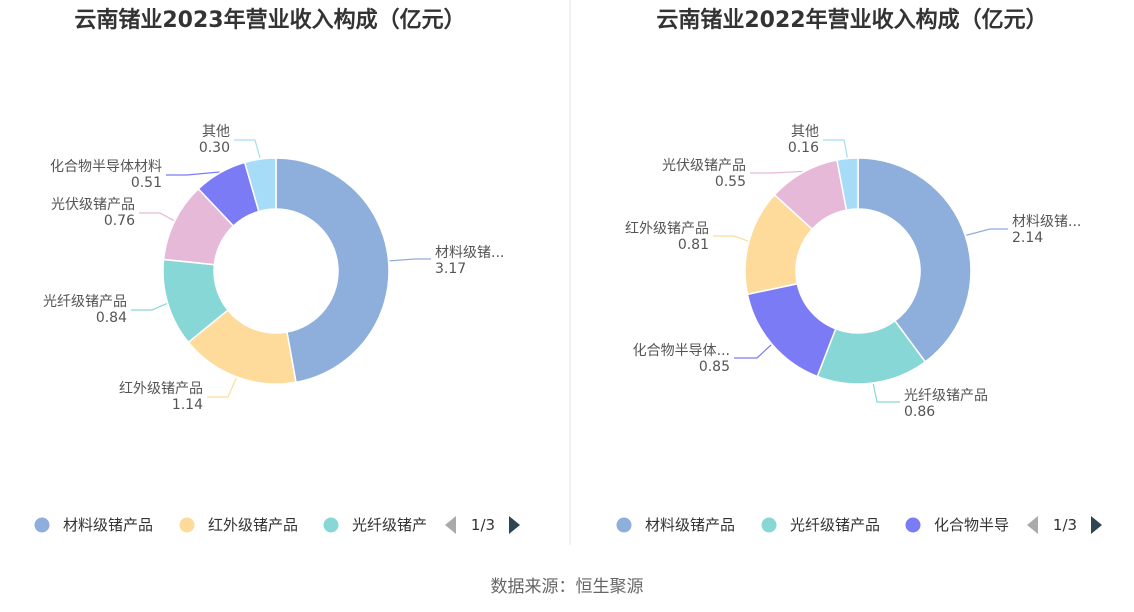 The height and width of the screenshot is (612, 1134). I want to click on legend: 材料级锗产品 光纤级锗产品 化合物半导 1/3, so click(859, 525).